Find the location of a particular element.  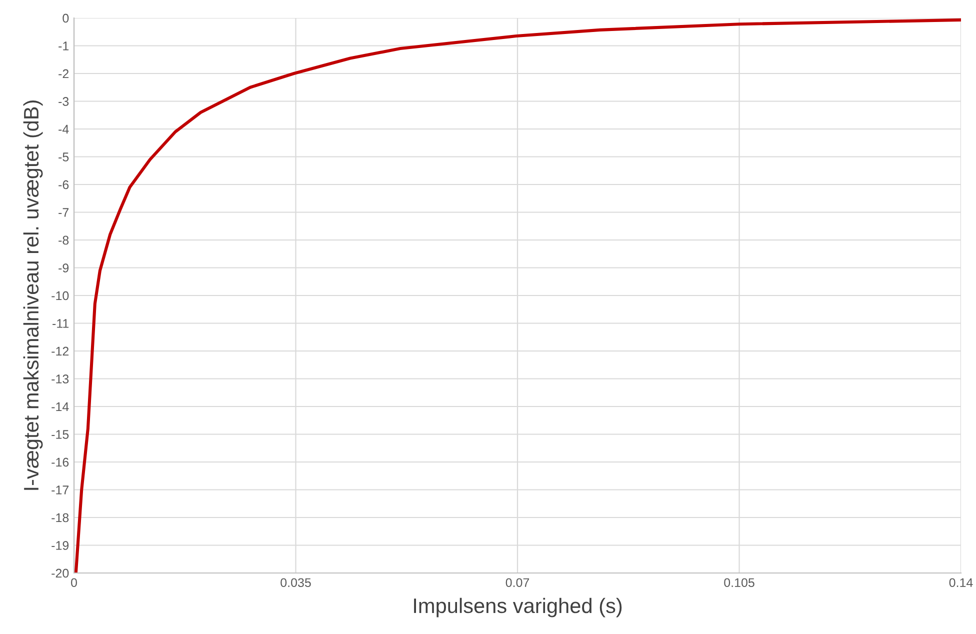

y-tick-label: -8 is located at coordinates (63, 240).